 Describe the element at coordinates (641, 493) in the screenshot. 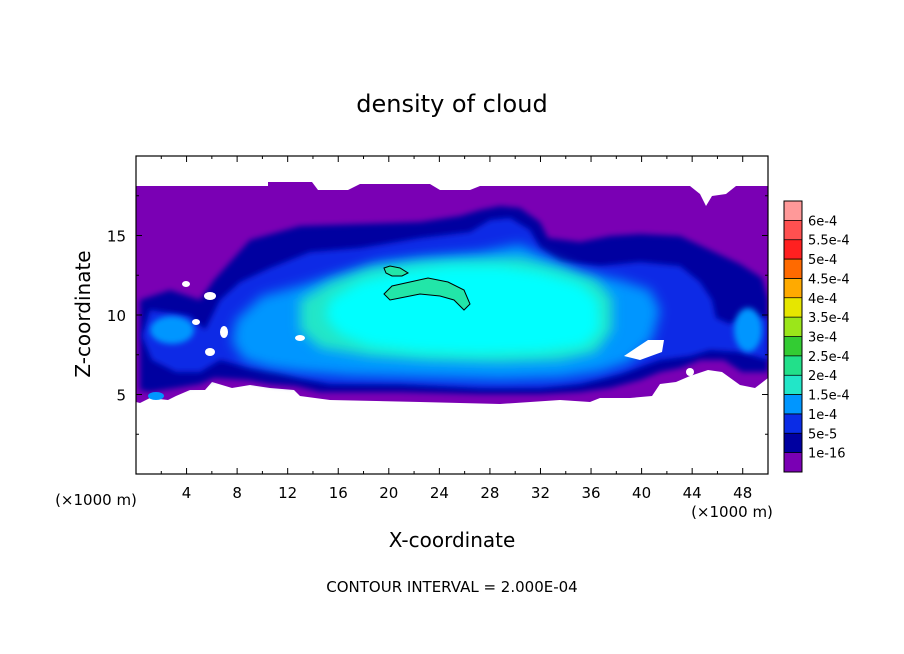

I see `x-tick-label: 40` at that location.